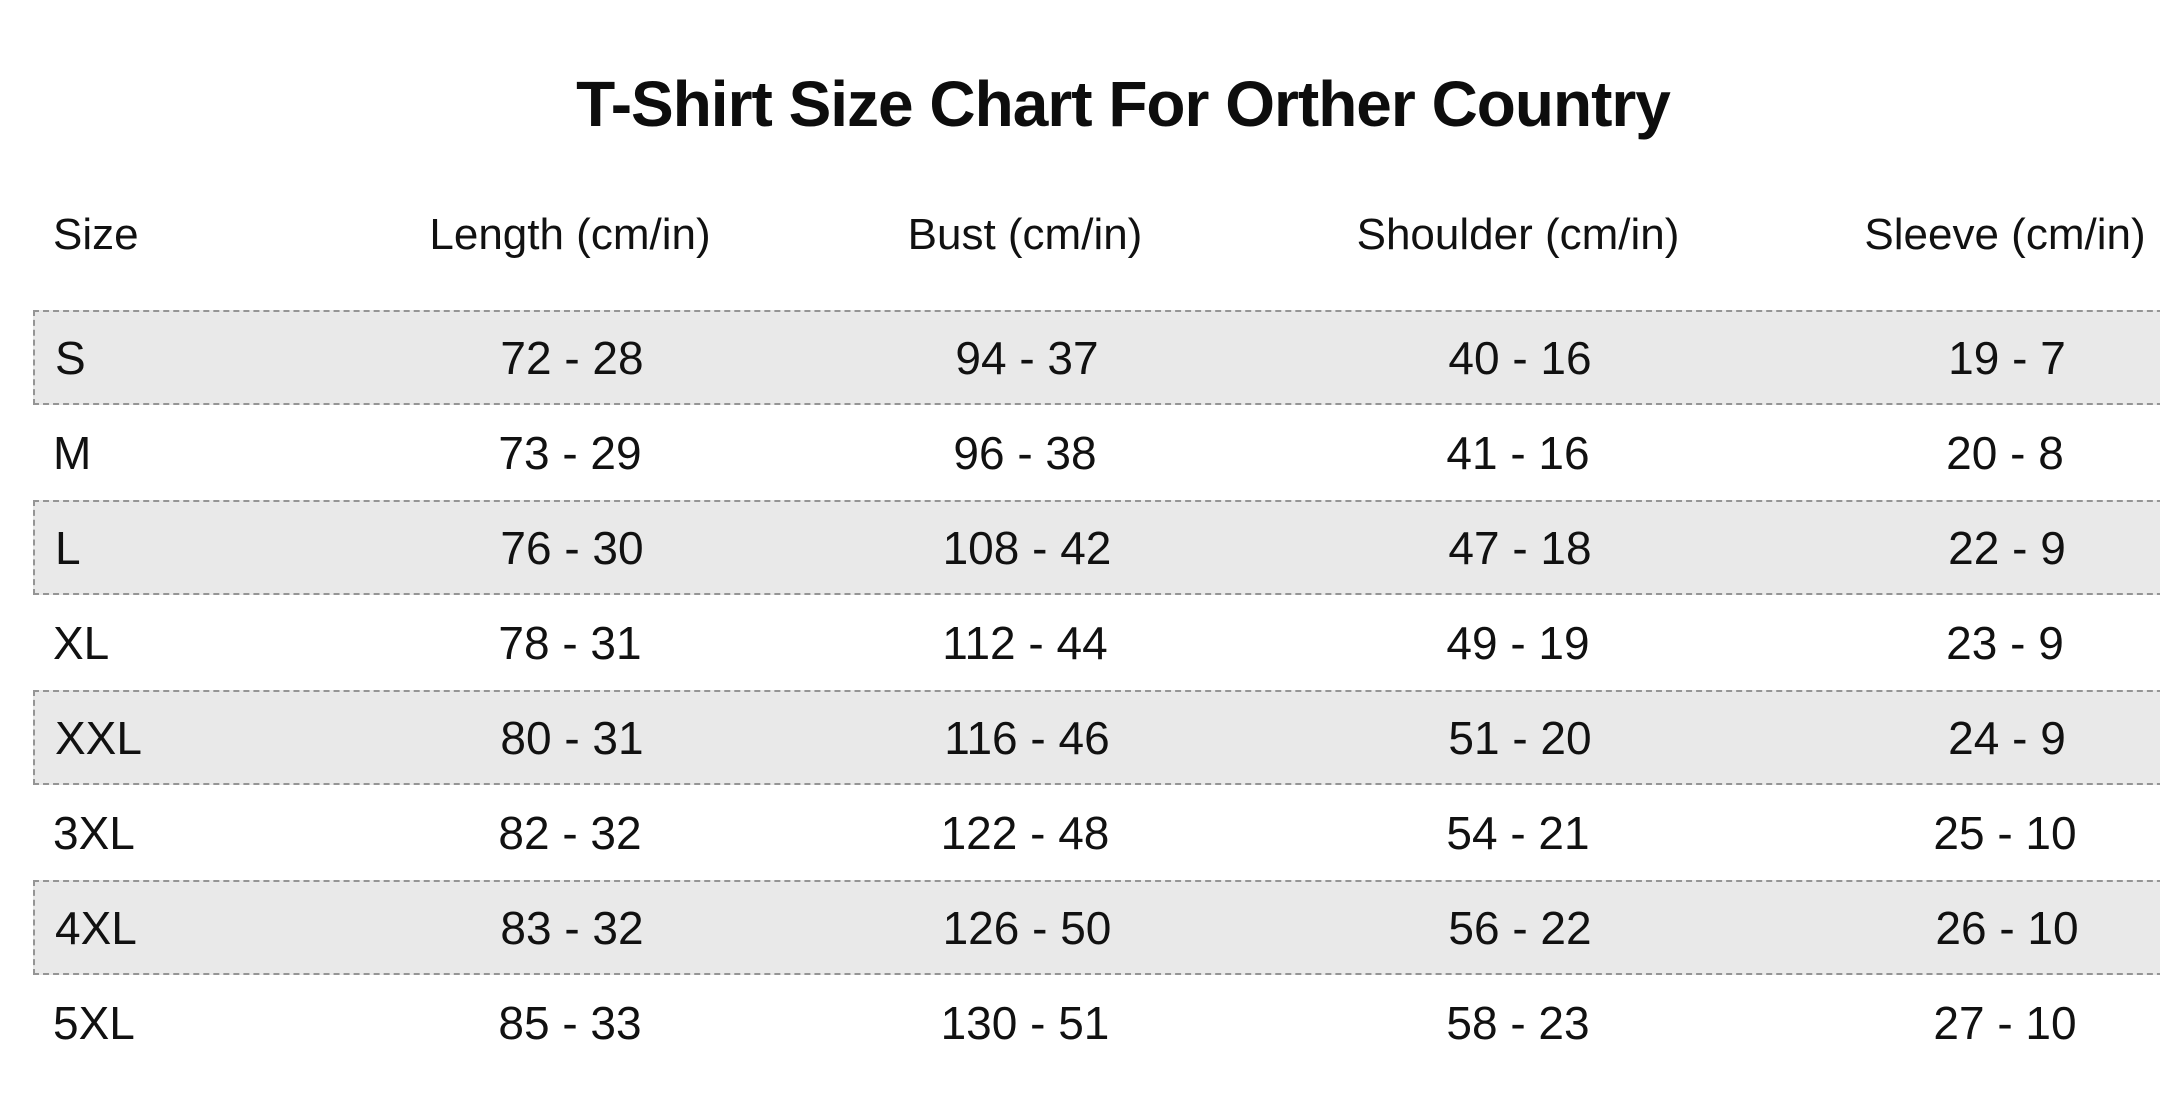 The height and width of the screenshot is (1100, 2160). I want to click on cell-length: 73 - 29, so click(570, 452).